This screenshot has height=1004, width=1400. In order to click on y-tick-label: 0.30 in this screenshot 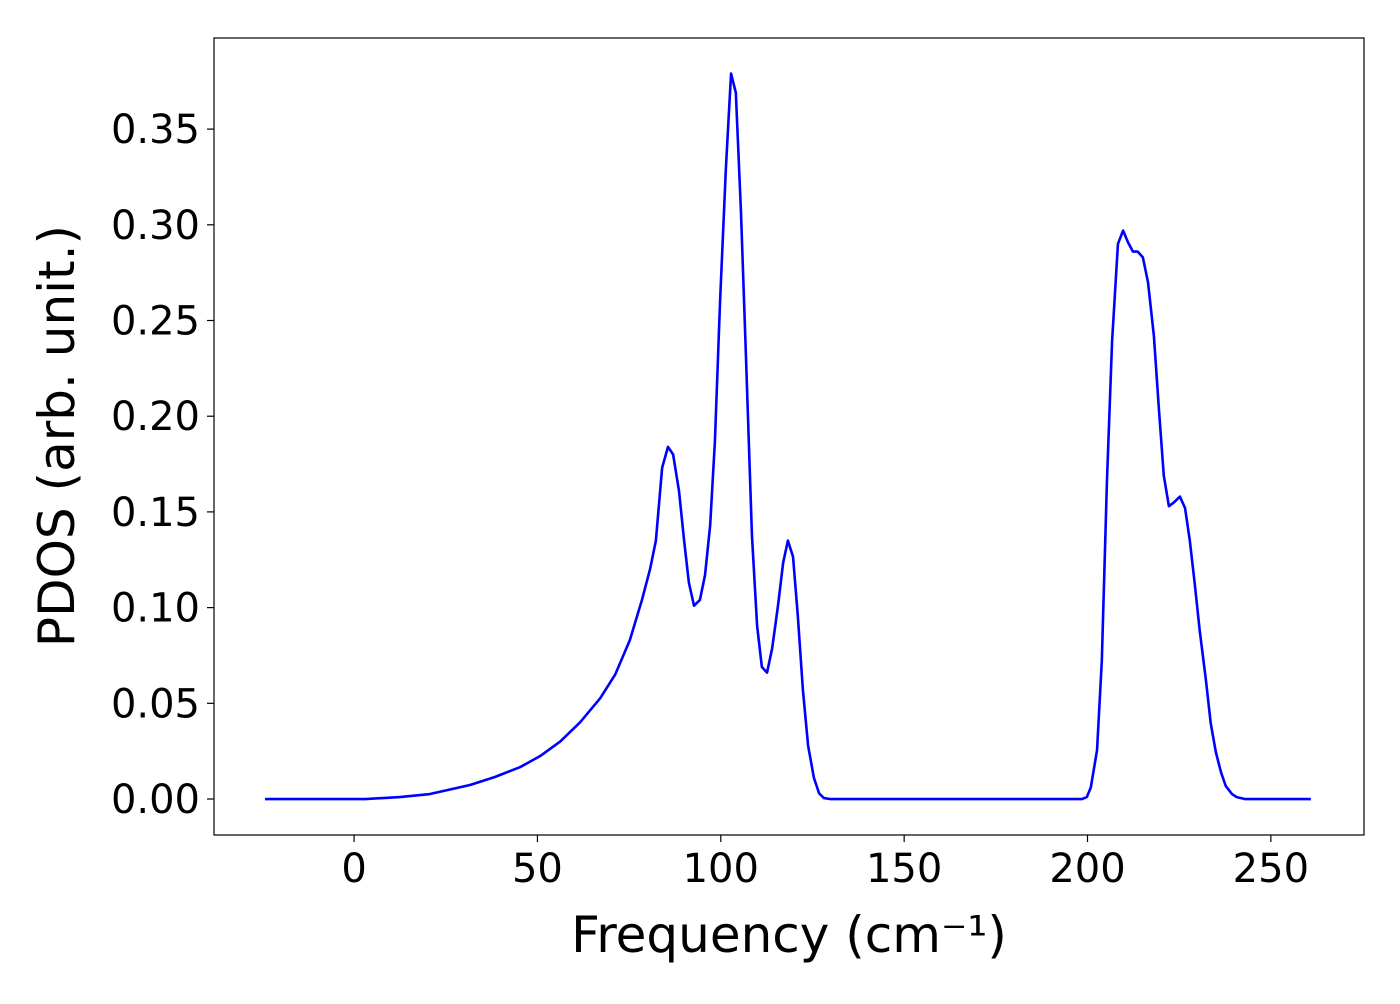, I will do `click(155, 226)`.